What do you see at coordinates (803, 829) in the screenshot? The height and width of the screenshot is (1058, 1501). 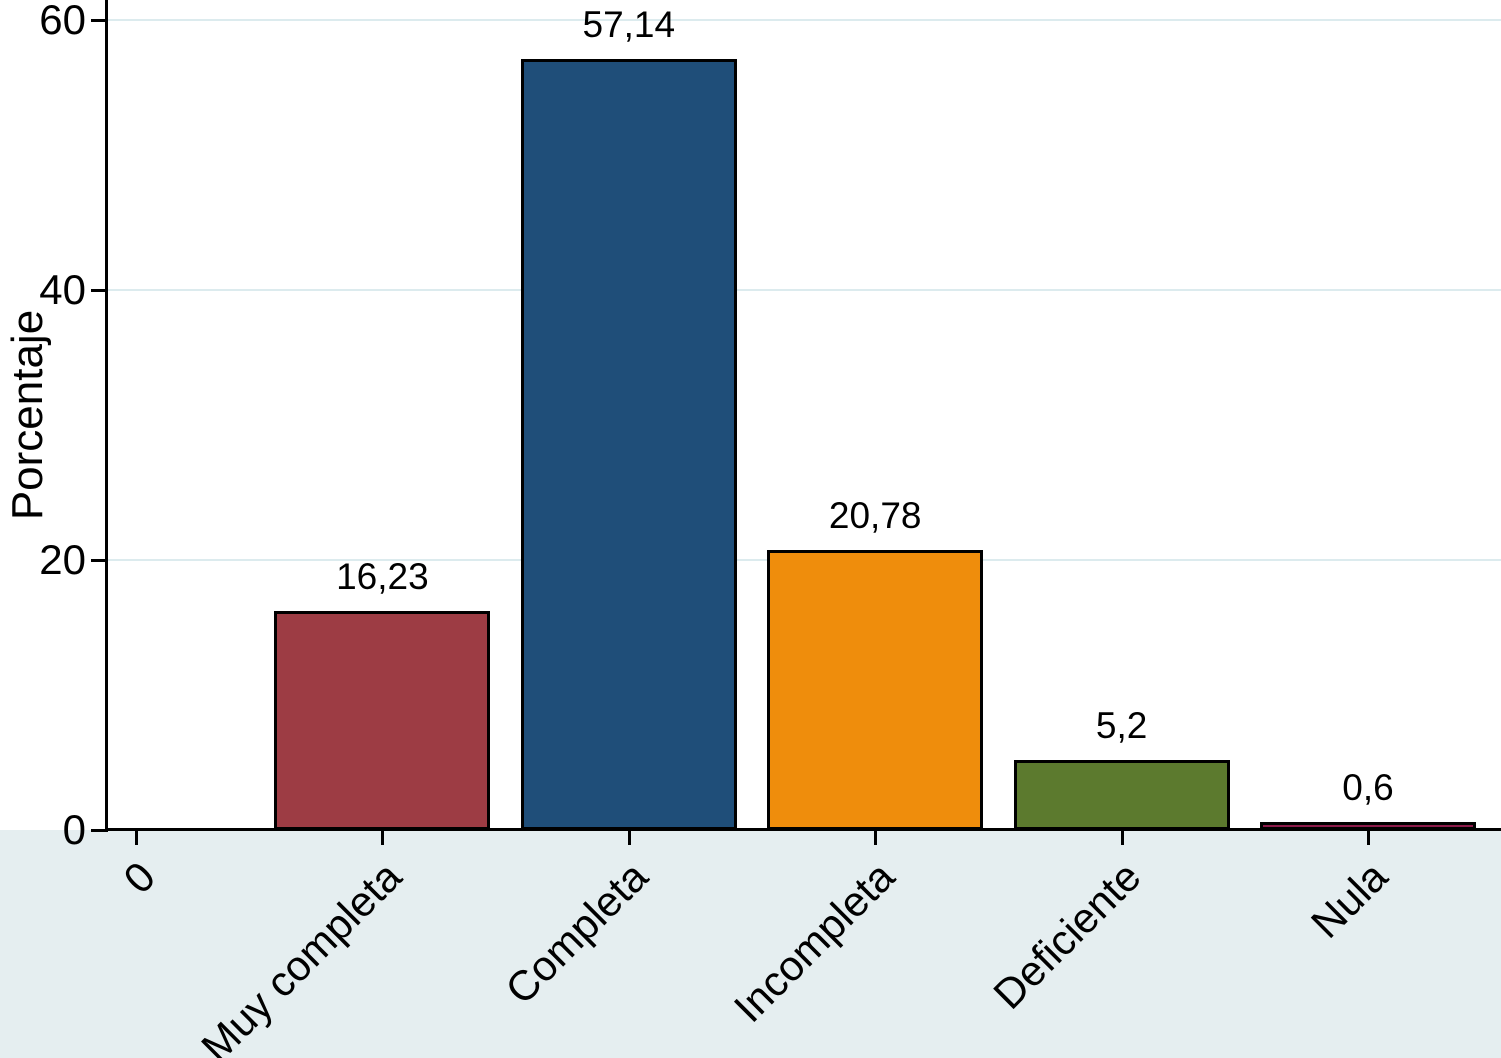 I see `x-axis-line` at bounding box center [803, 829].